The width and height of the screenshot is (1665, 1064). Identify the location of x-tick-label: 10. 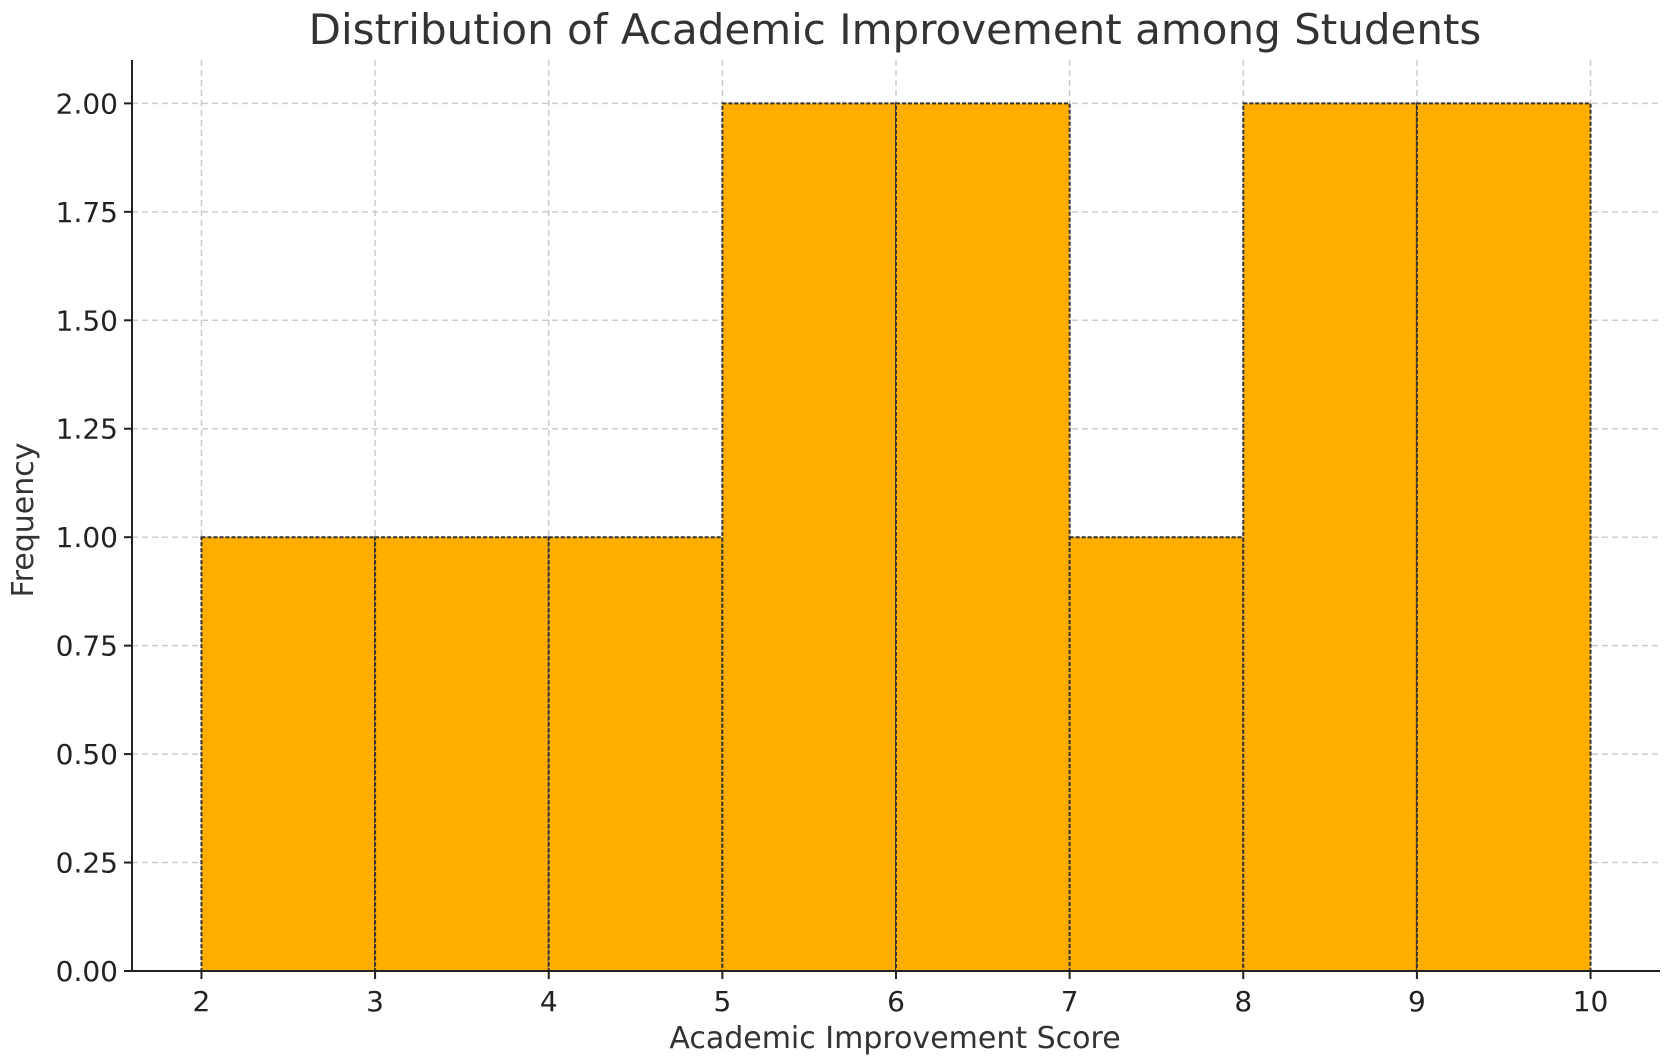
(1591, 1001).